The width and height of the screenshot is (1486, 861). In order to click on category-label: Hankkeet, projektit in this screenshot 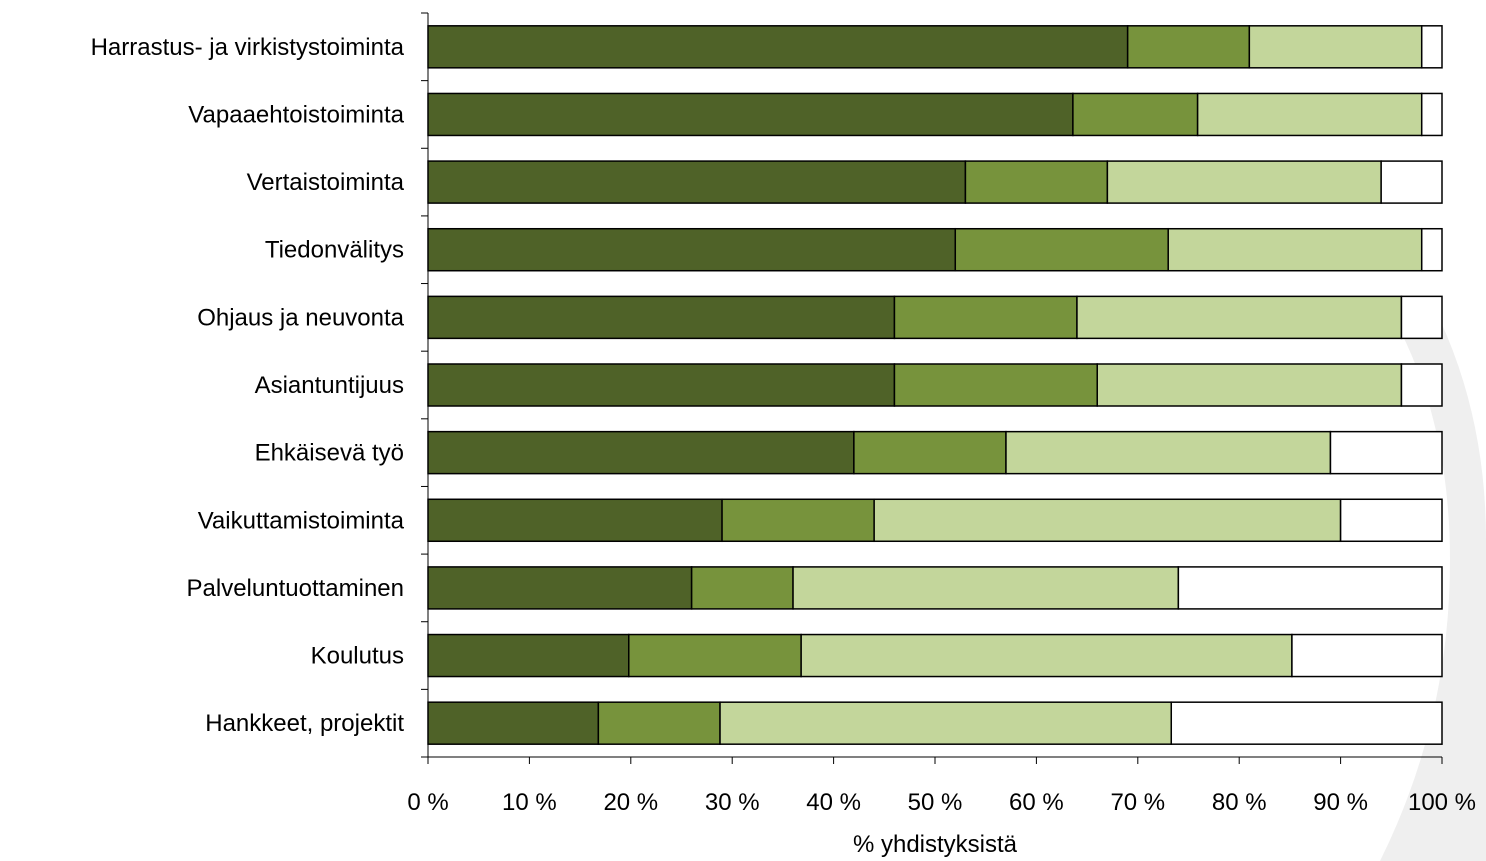, I will do `click(304, 723)`.